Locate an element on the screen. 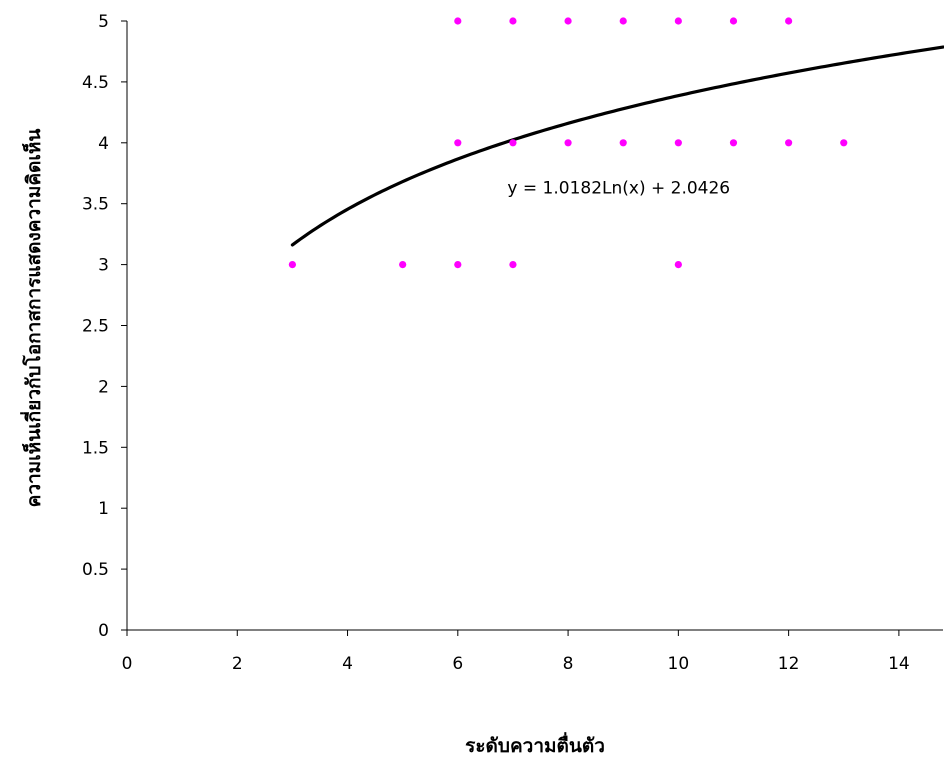 The width and height of the screenshot is (944, 764). y-axis-title: ความเห็นเกี่ยวกับโอกาสการแสดงความคิดเห็น is located at coordinates (32, 318).